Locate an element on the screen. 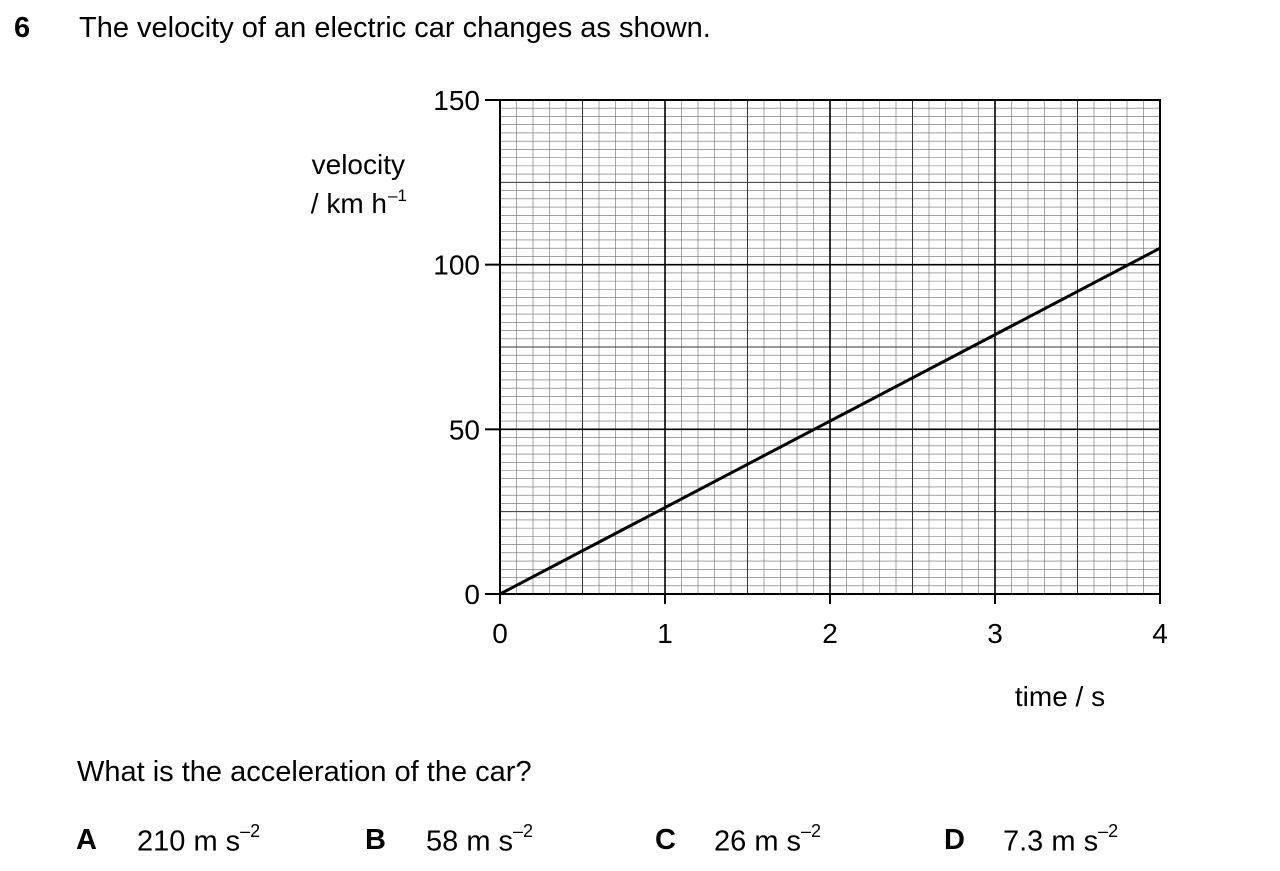  x-tick-label: 4 is located at coordinates (1160, 633).